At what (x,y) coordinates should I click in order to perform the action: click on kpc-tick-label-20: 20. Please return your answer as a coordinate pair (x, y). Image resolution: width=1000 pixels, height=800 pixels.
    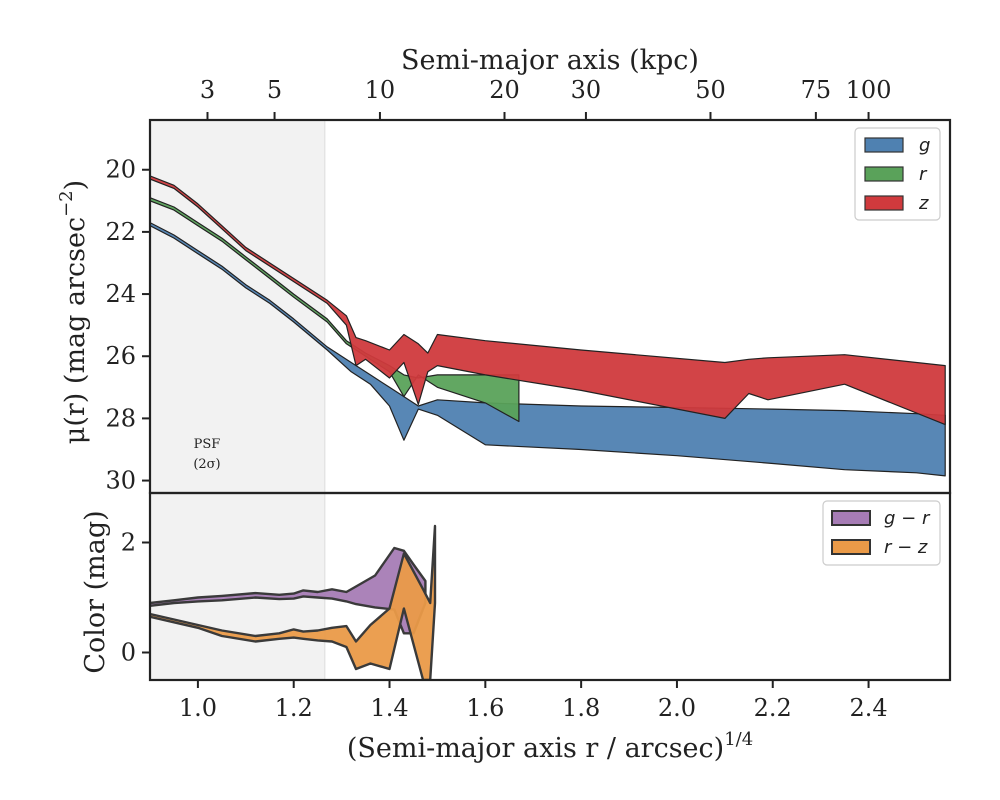
    Looking at the image, I should click on (504, 90).